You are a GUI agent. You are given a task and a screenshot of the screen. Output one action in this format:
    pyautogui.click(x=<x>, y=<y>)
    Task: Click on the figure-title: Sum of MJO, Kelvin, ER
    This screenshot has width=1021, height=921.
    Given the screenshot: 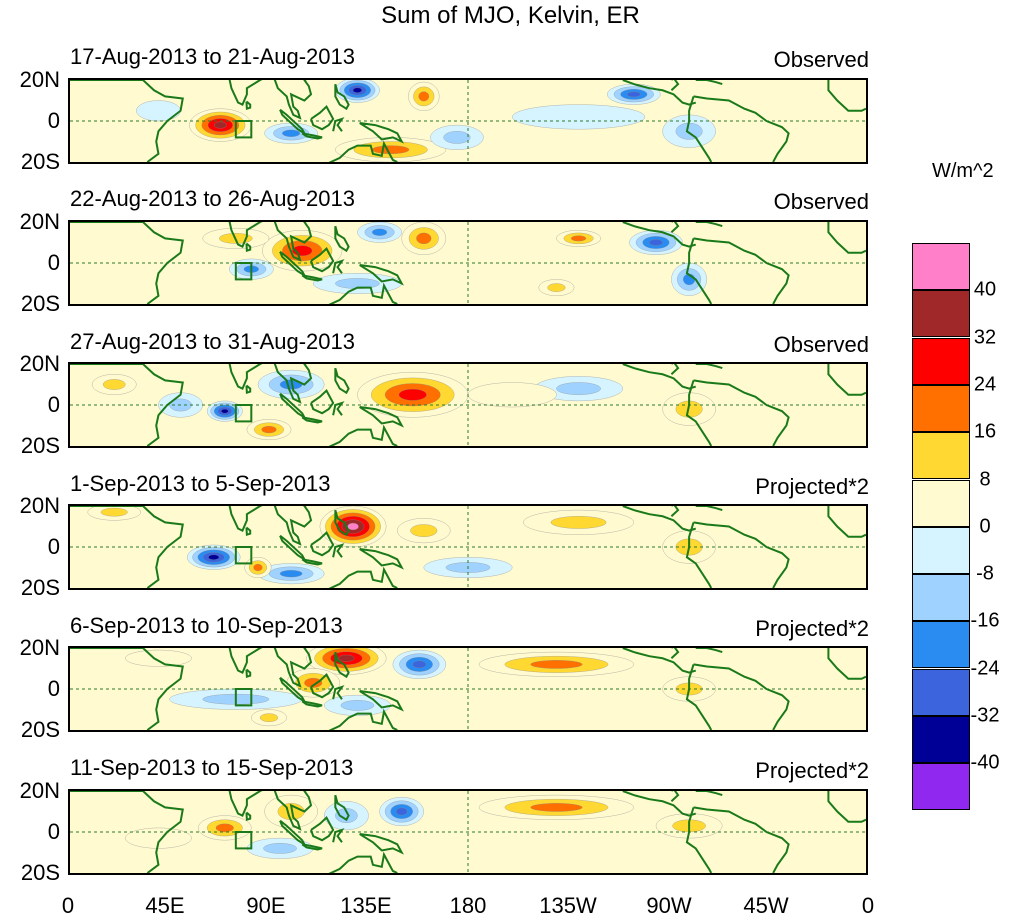 What is the action you would take?
    pyautogui.click(x=510, y=15)
    